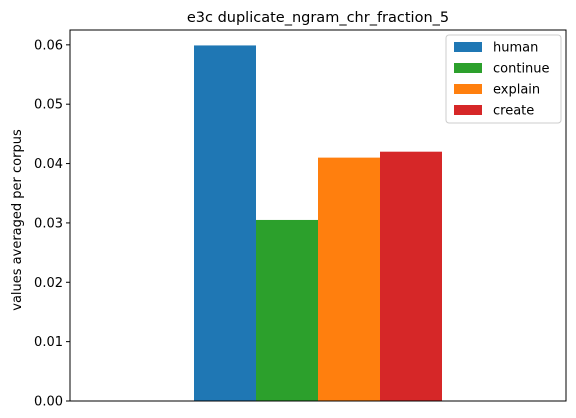 The image size is (576, 418). I want to click on y-tick-label: 0.05, so click(48, 105).